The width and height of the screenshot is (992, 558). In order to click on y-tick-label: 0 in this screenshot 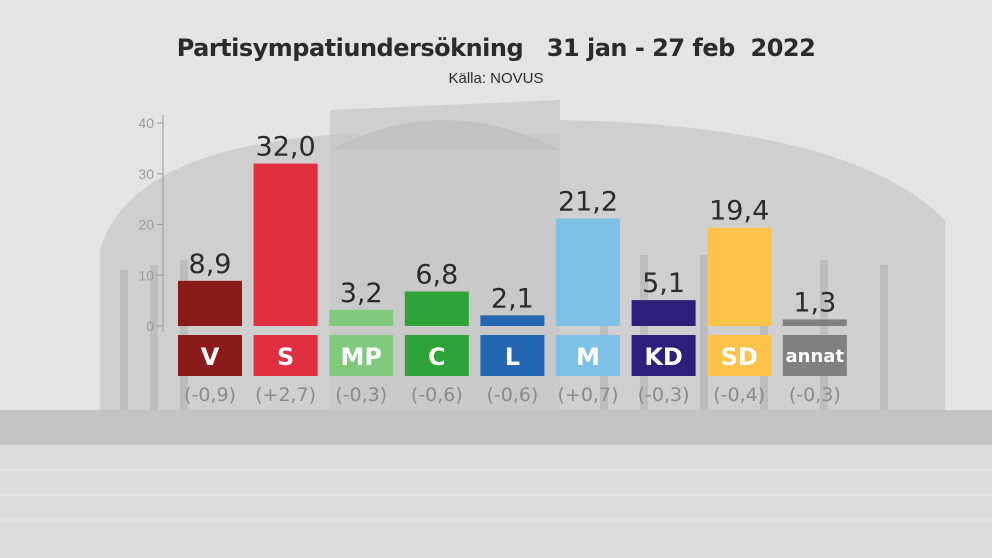, I will do `click(150, 326)`.